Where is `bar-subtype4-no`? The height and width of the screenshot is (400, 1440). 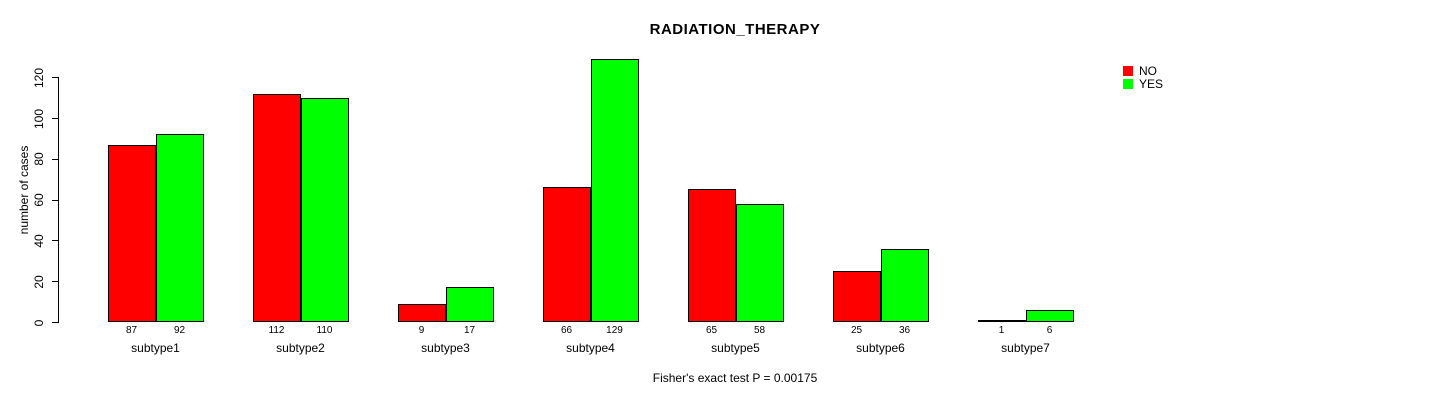 bar-subtype4-no is located at coordinates (566, 254).